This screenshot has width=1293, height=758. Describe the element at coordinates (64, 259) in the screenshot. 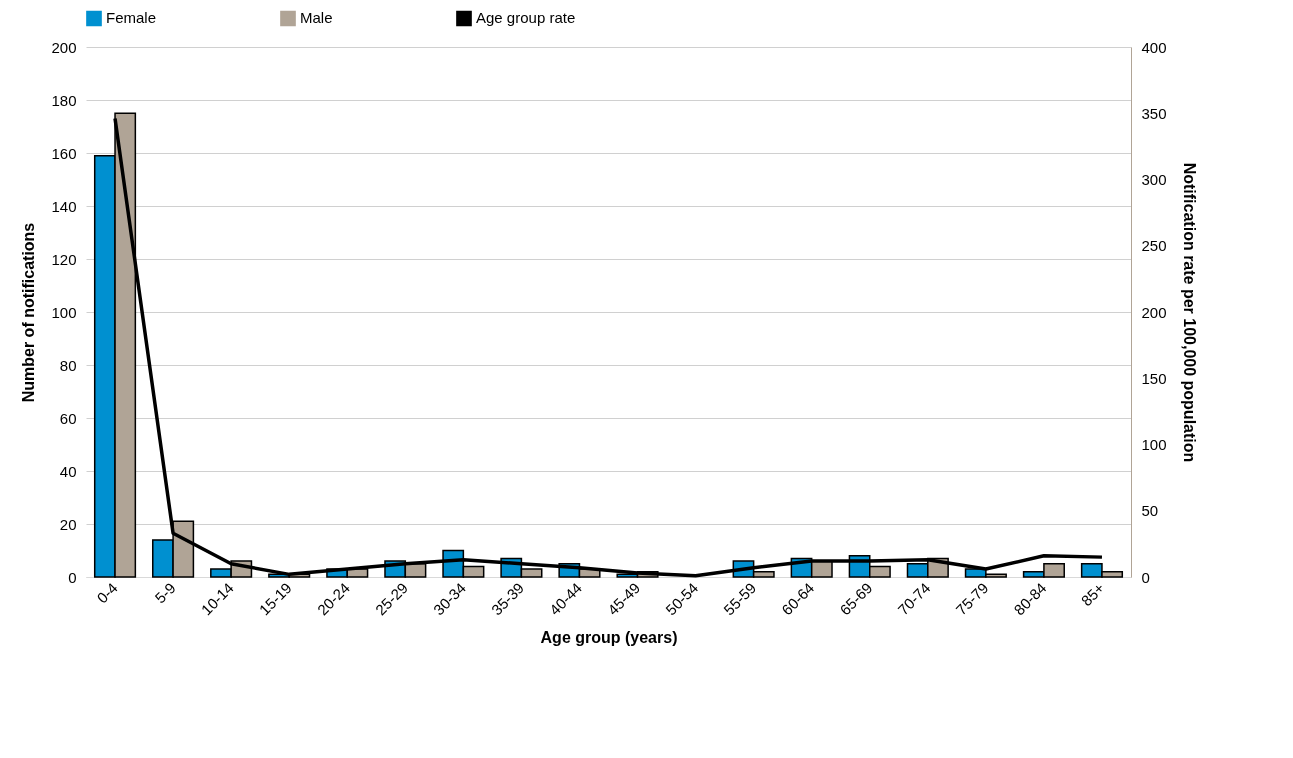

I see `y-tick-label: 120` at that location.